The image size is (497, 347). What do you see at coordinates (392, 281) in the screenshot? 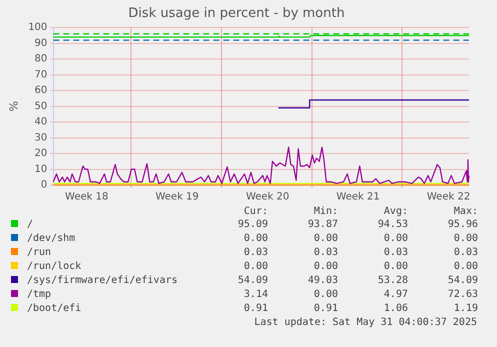
I see `text: 53.28` at bounding box center [392, 281].